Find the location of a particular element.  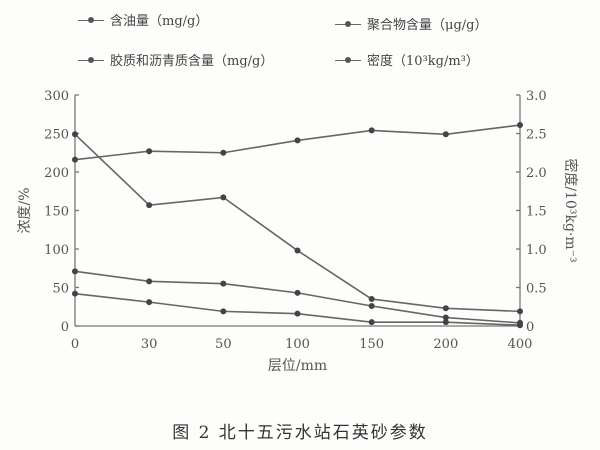

y-tick-label: 200 is located at coordinates (56, 173).